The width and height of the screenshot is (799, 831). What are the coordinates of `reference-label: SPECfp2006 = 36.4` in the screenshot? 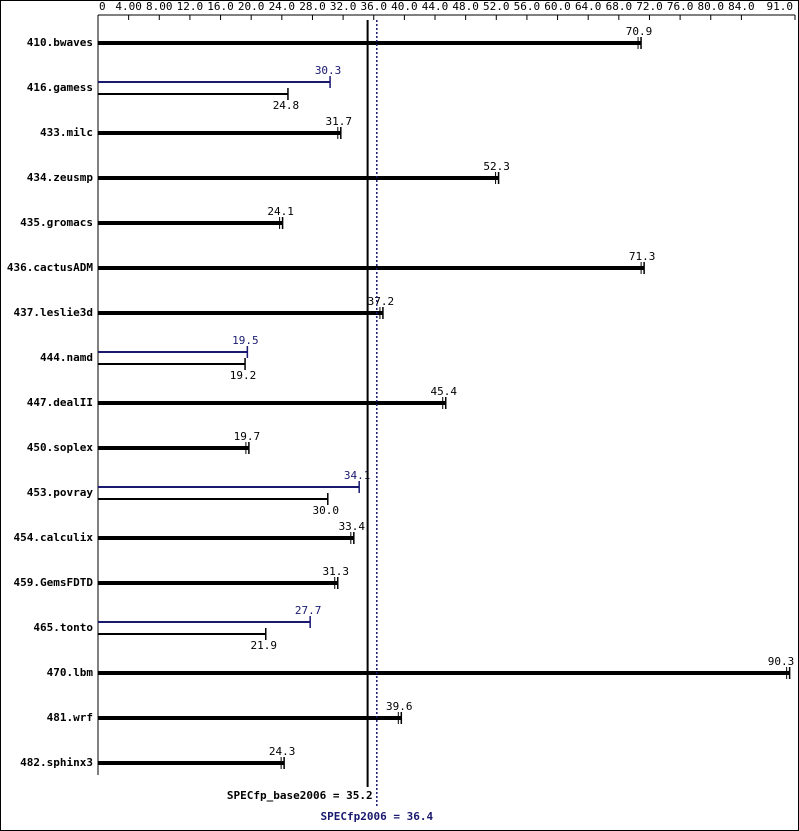 It's located at (377, 816).